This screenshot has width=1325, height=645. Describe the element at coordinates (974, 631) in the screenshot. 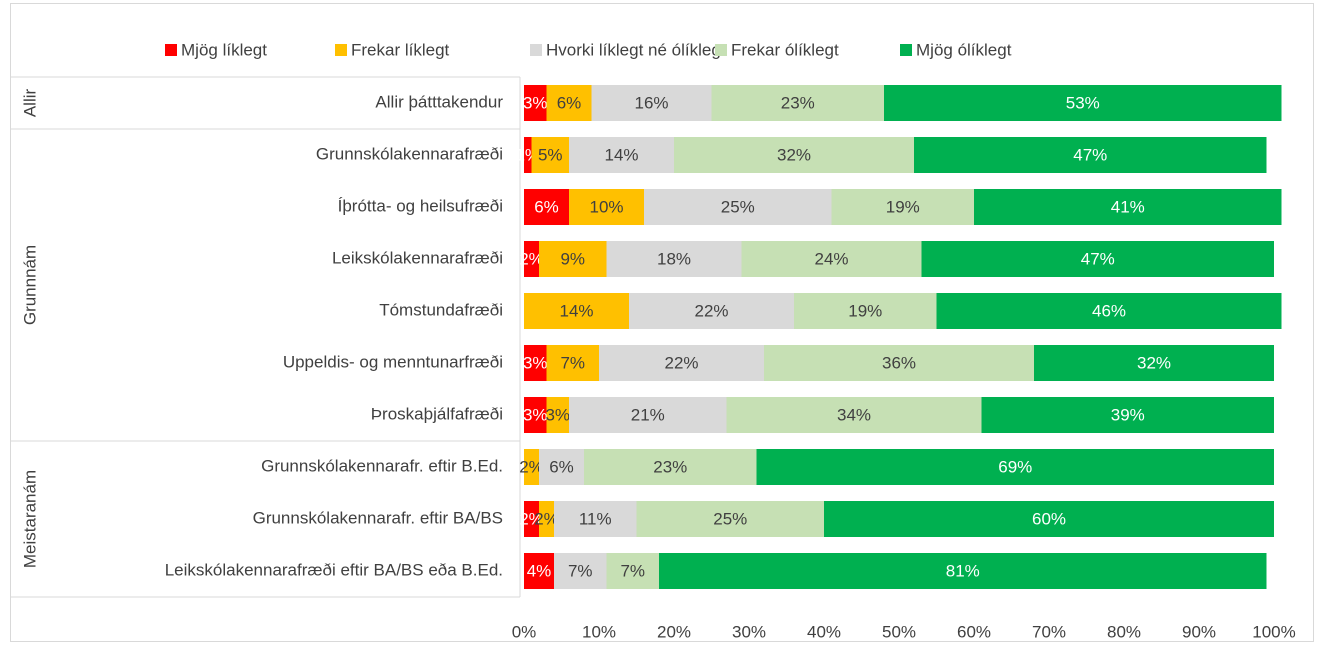

I see `x-tick-label: 60%` at that location.